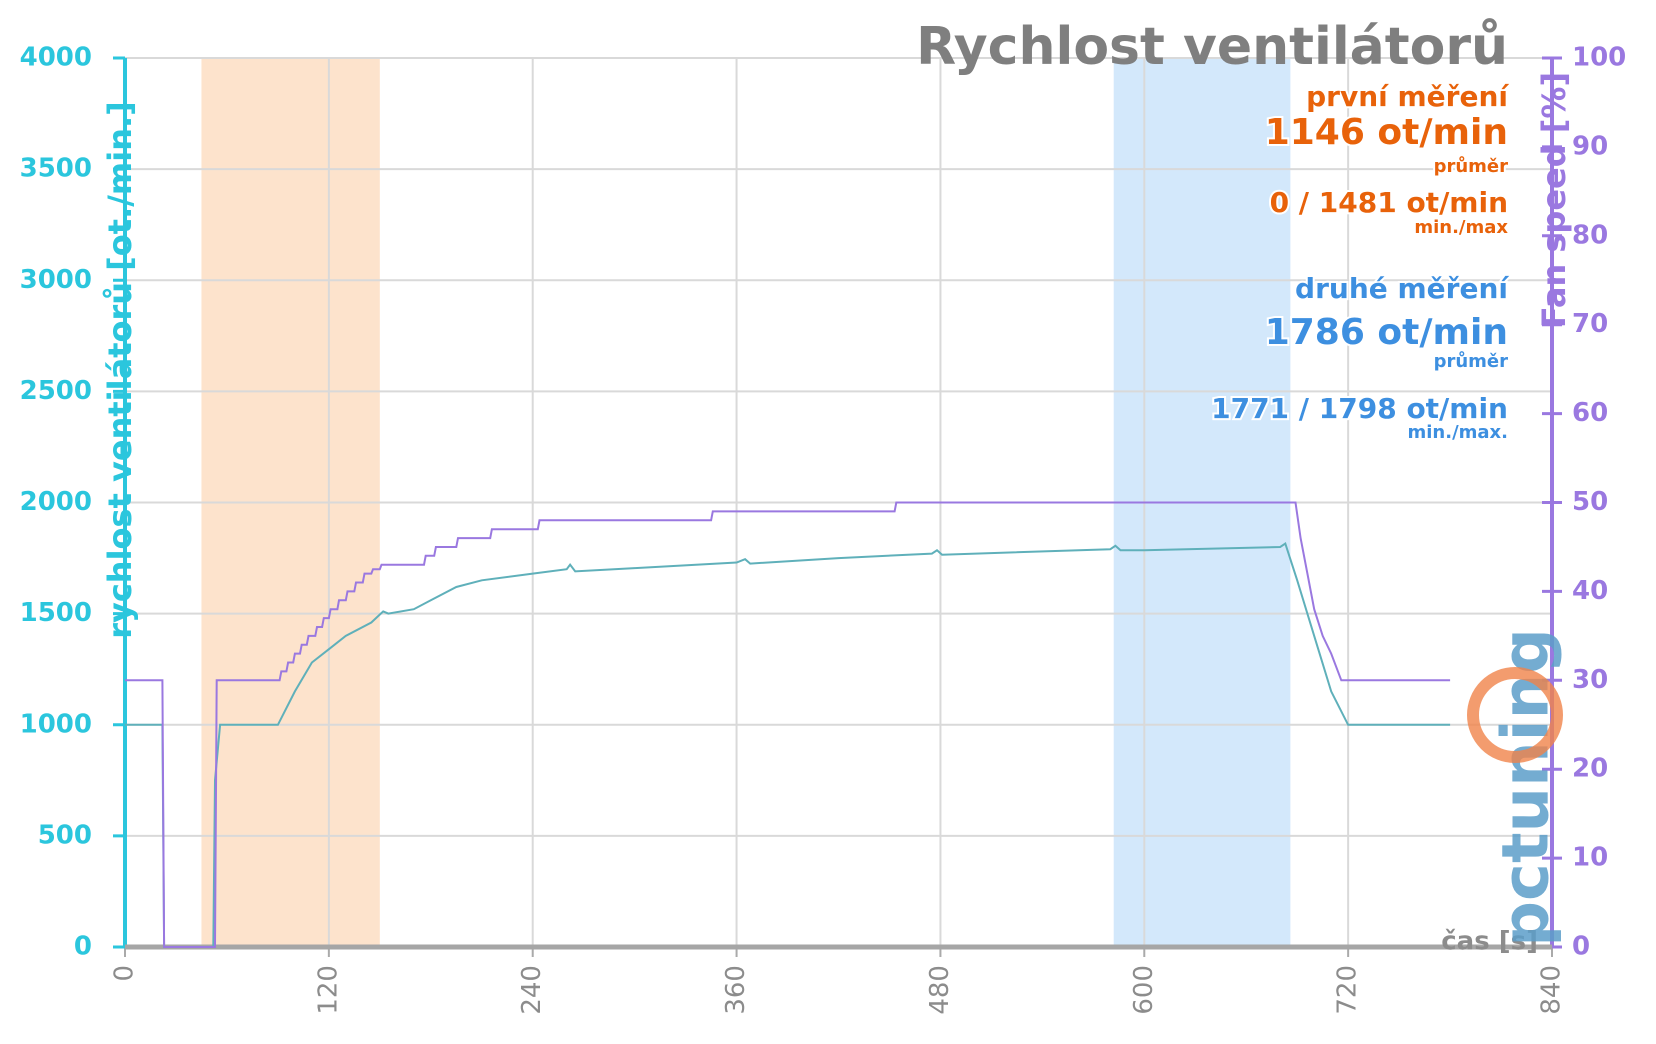 This screenshot has height=1044, width=1656. Describe the element at coordinates (1599, 58) in the screenshot. I see `y2-tick-label: 100` at that location.